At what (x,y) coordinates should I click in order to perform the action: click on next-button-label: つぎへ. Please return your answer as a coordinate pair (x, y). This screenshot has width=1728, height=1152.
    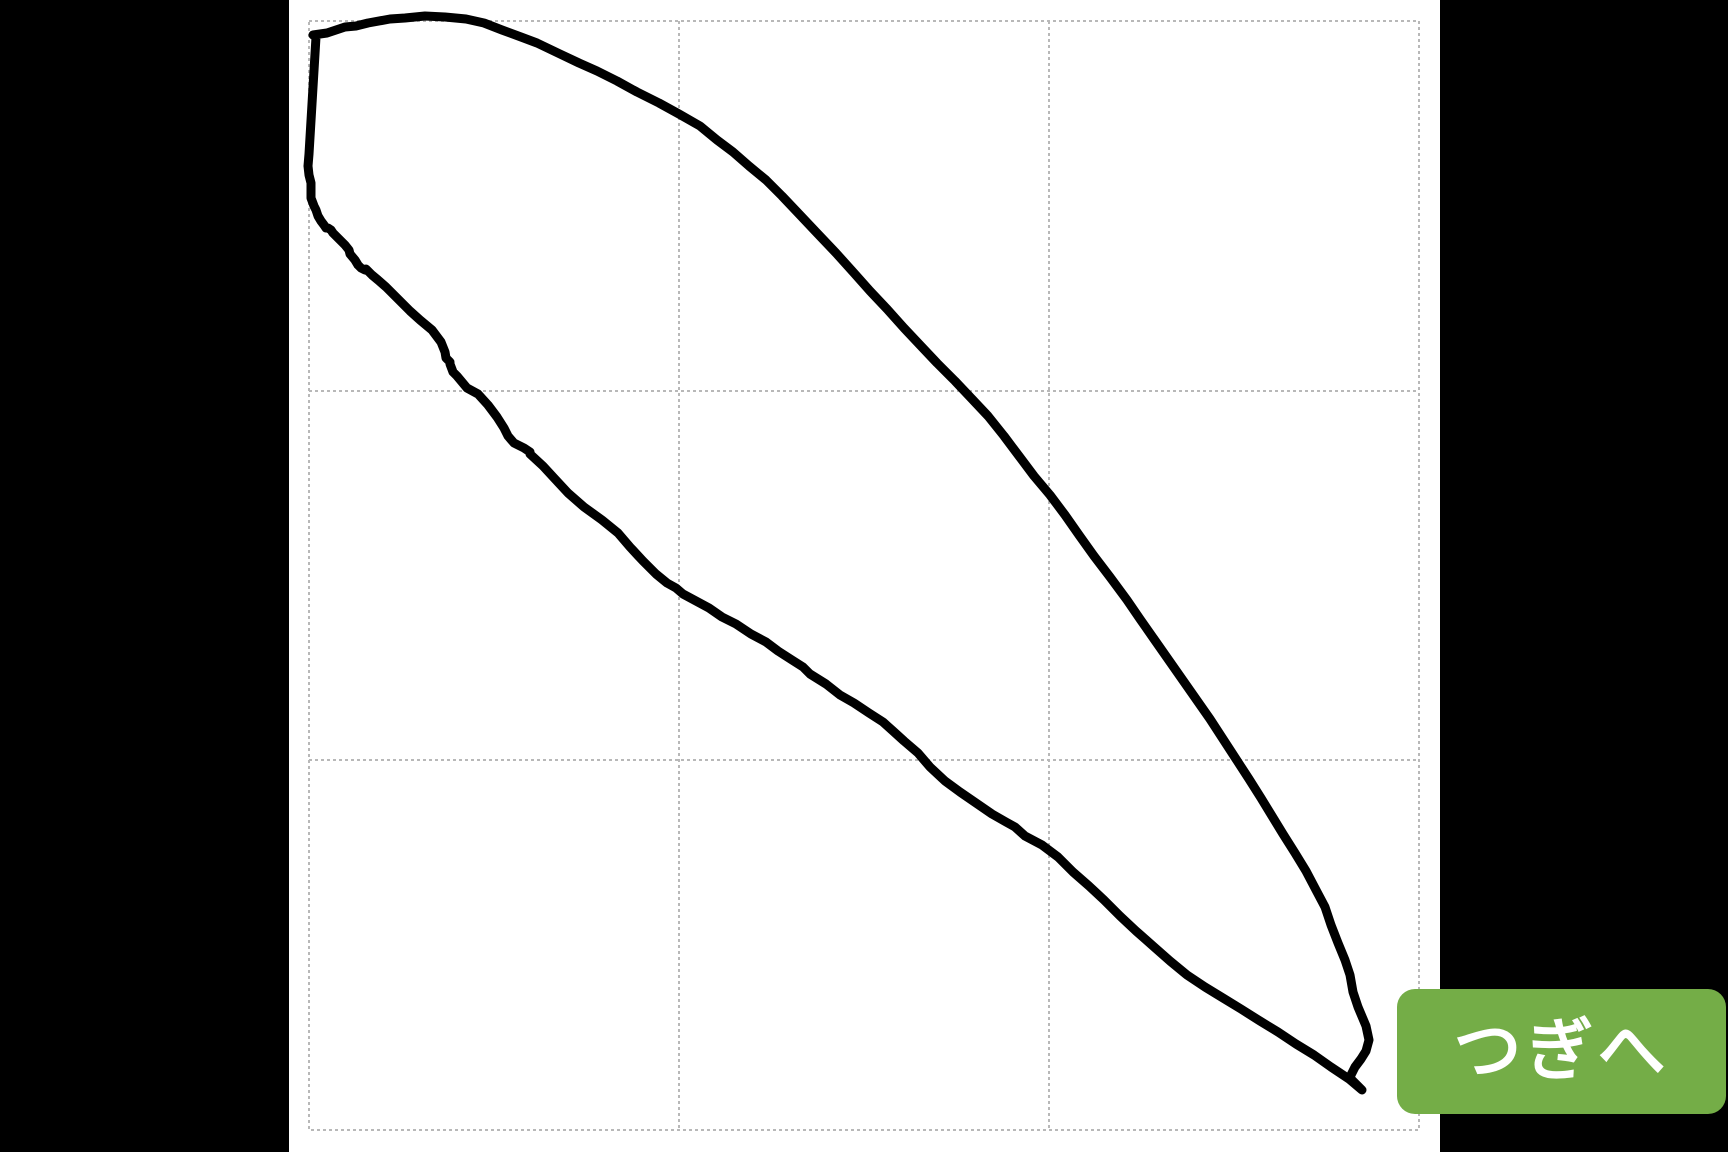
    Looking at the image, I should click on (1561, 1051).